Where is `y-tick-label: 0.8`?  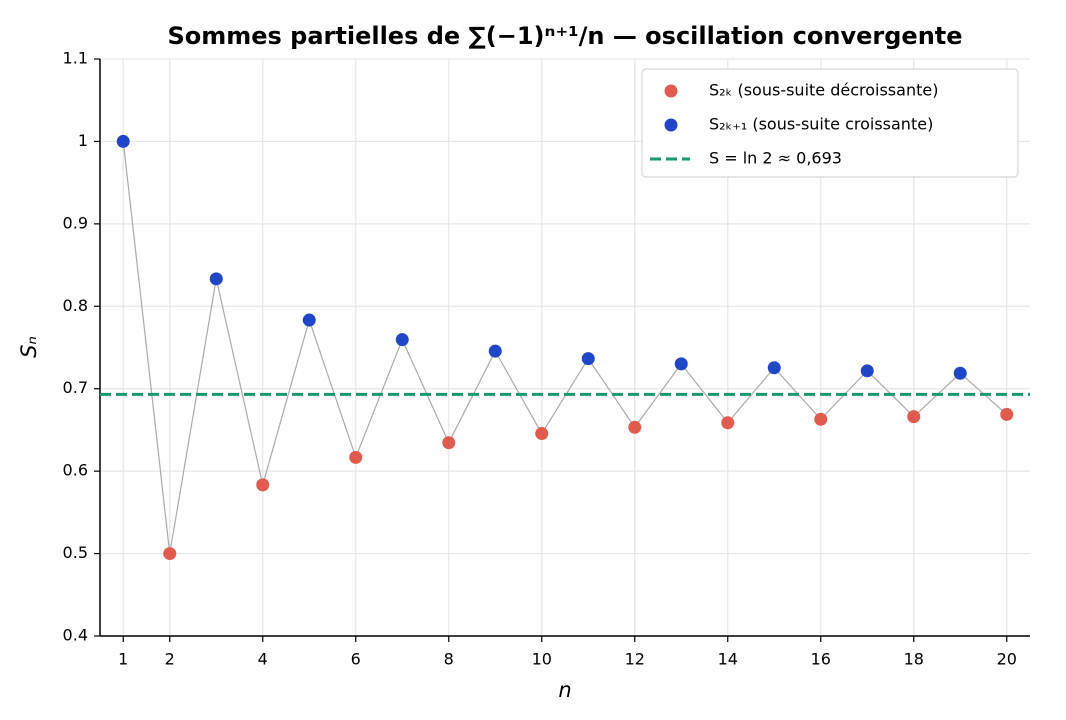
y-tick-label: 0.8 is located at coordinates (75, 305).